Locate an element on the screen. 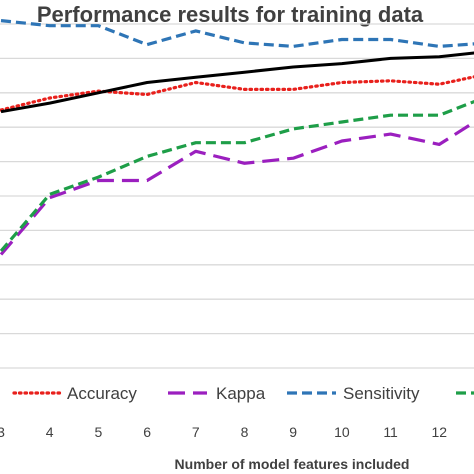 The width and height of the screenshot is (474, 474). legend: Accuracy Kappa Sensitivity is located at coordinates (243, 393).